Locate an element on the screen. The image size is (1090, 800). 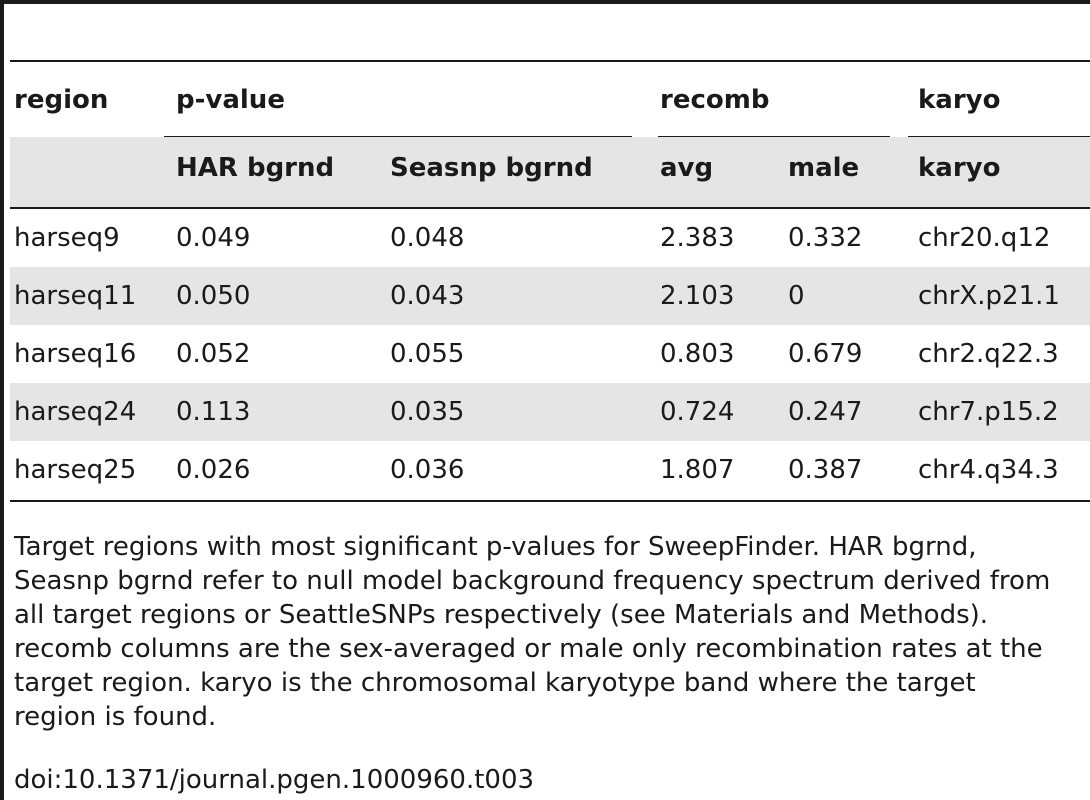
subheader-har-bgrnd: HAR bgrnd is located at coordinates (255, 168).